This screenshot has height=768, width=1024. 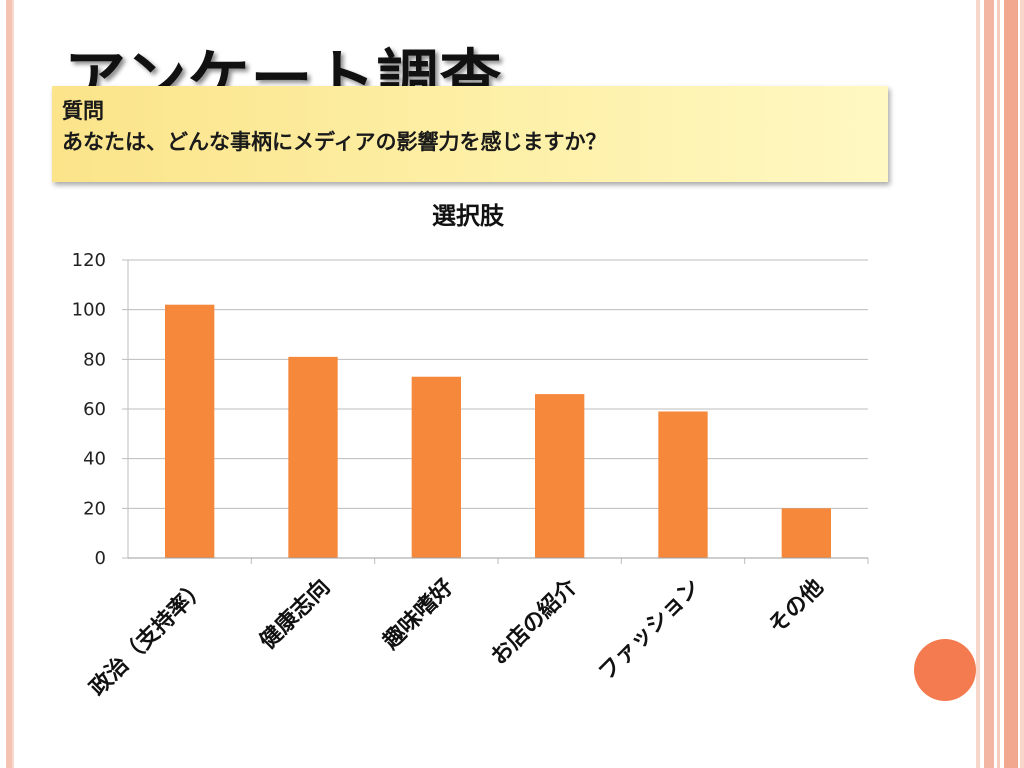 I want to click on question-box: 質問 あなたは、どんな事柄にメディアの影響力を感じますか？, so click(x=470, y=134).